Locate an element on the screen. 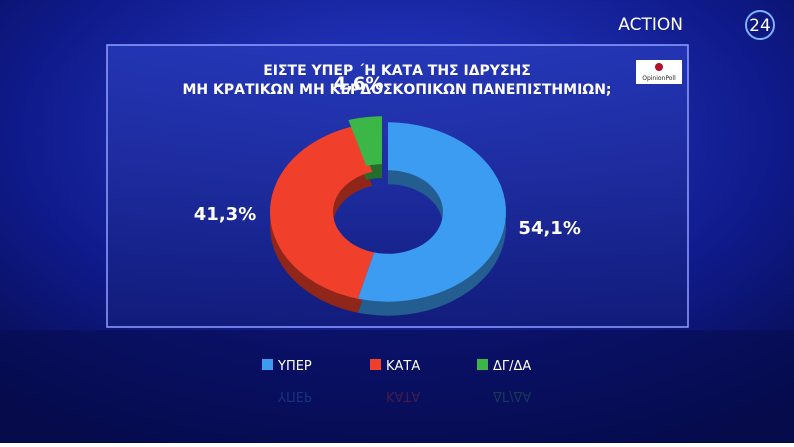  value-label: 41,3% is located at coordinates (225, 214).